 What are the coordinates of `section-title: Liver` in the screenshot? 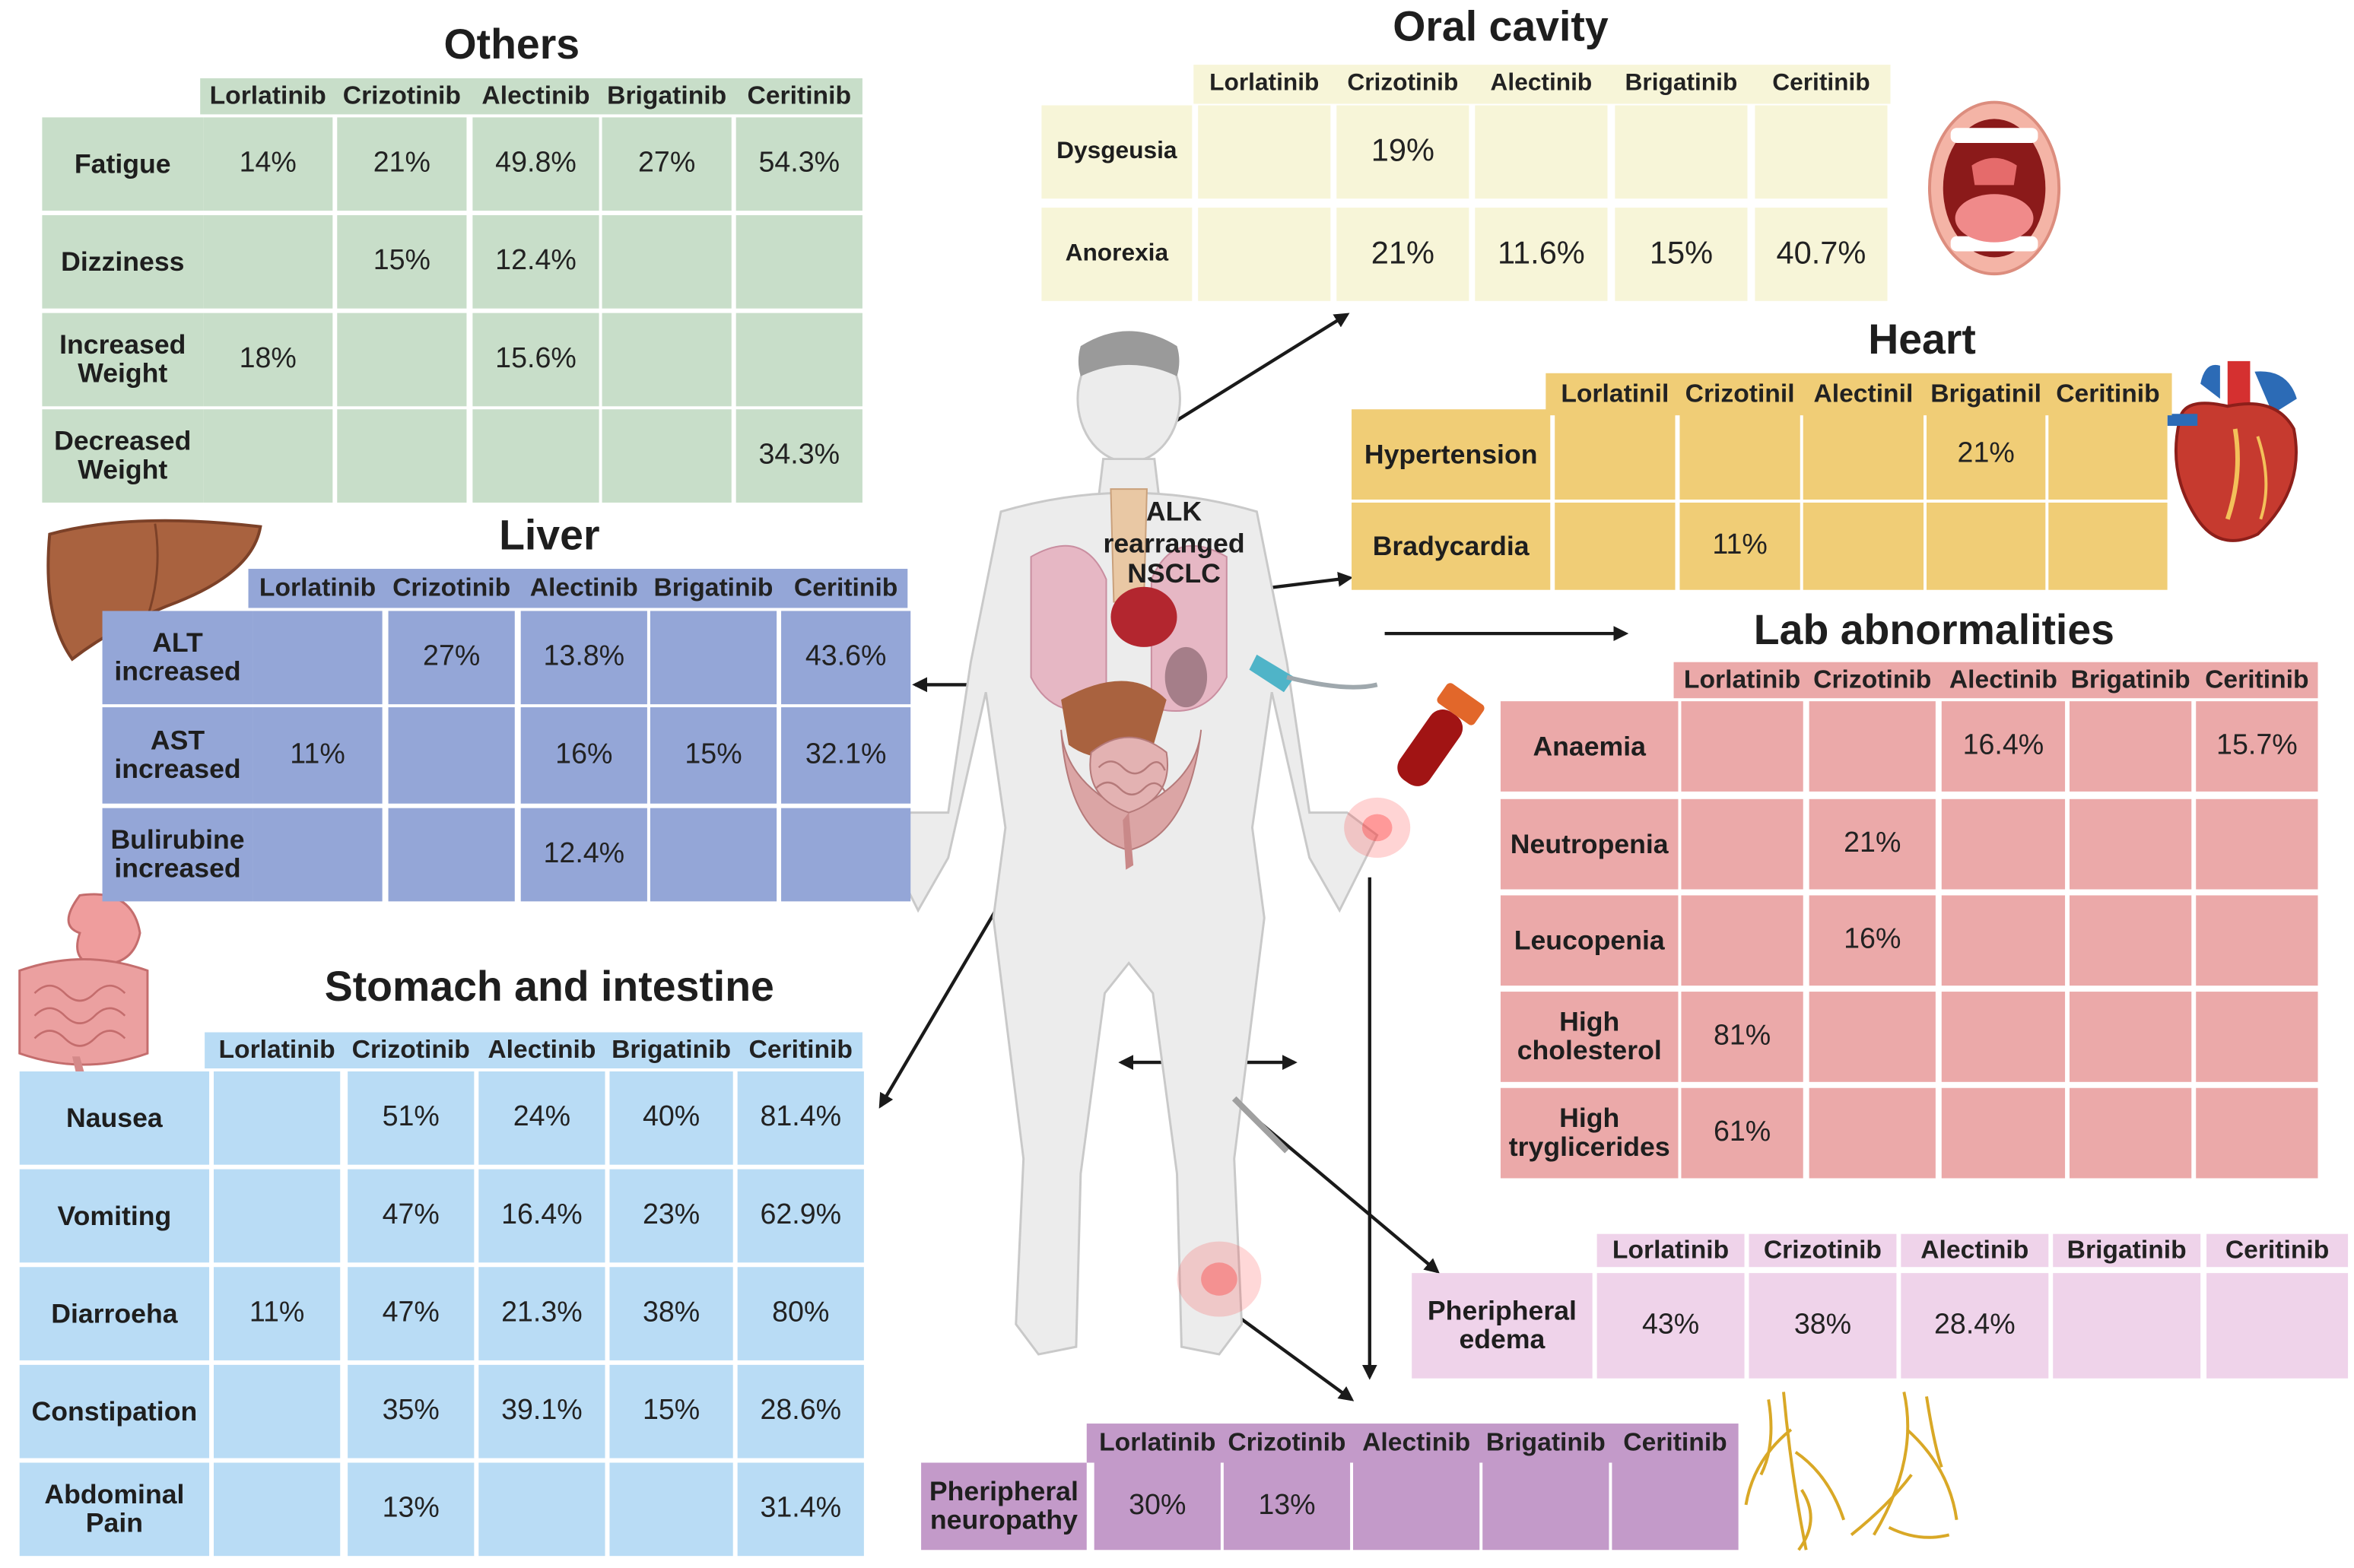 It's located at (549, 535).